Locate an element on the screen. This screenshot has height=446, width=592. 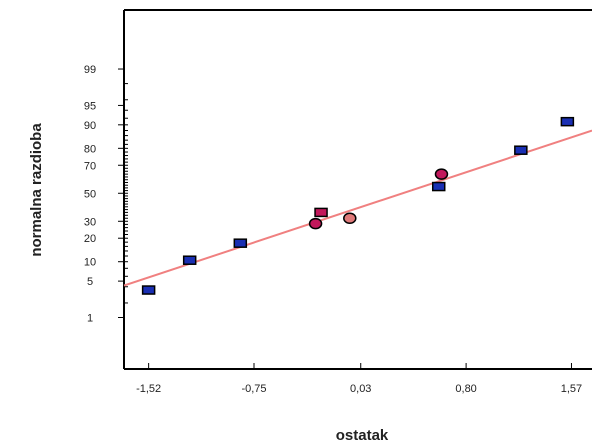
y-tick-label: 1 is located at coordinates (90, 319).